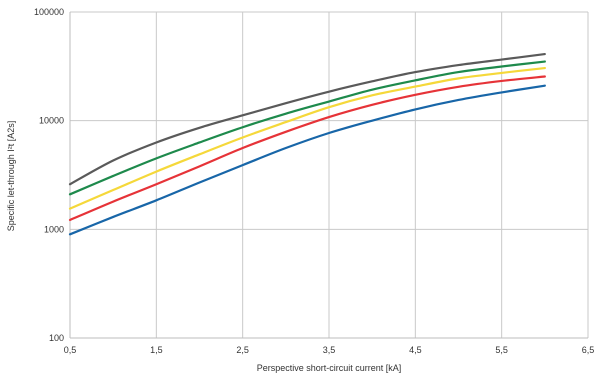 Image resolution: width=596 pixels, height=381 pixels. I want to click on x-tick-label: 0,5, so click(70, 350).